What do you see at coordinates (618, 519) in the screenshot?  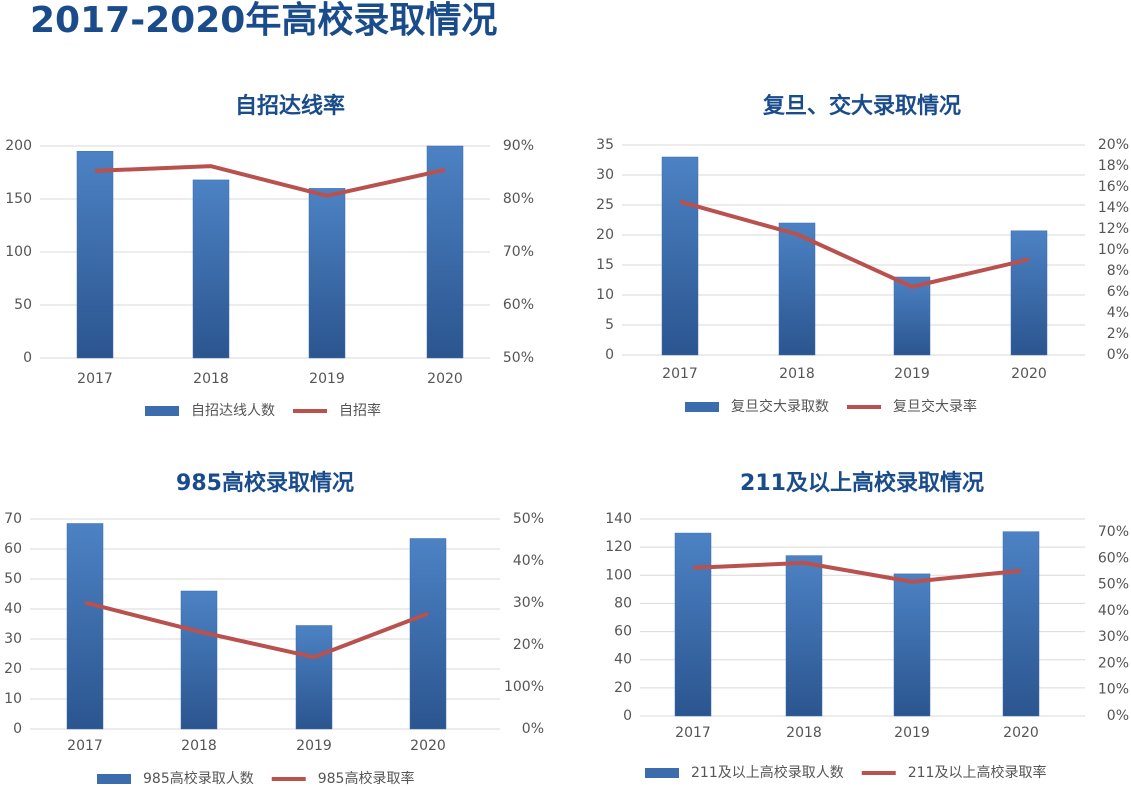 I see `y-tick-label: 140` at bounding box center [618, 519].